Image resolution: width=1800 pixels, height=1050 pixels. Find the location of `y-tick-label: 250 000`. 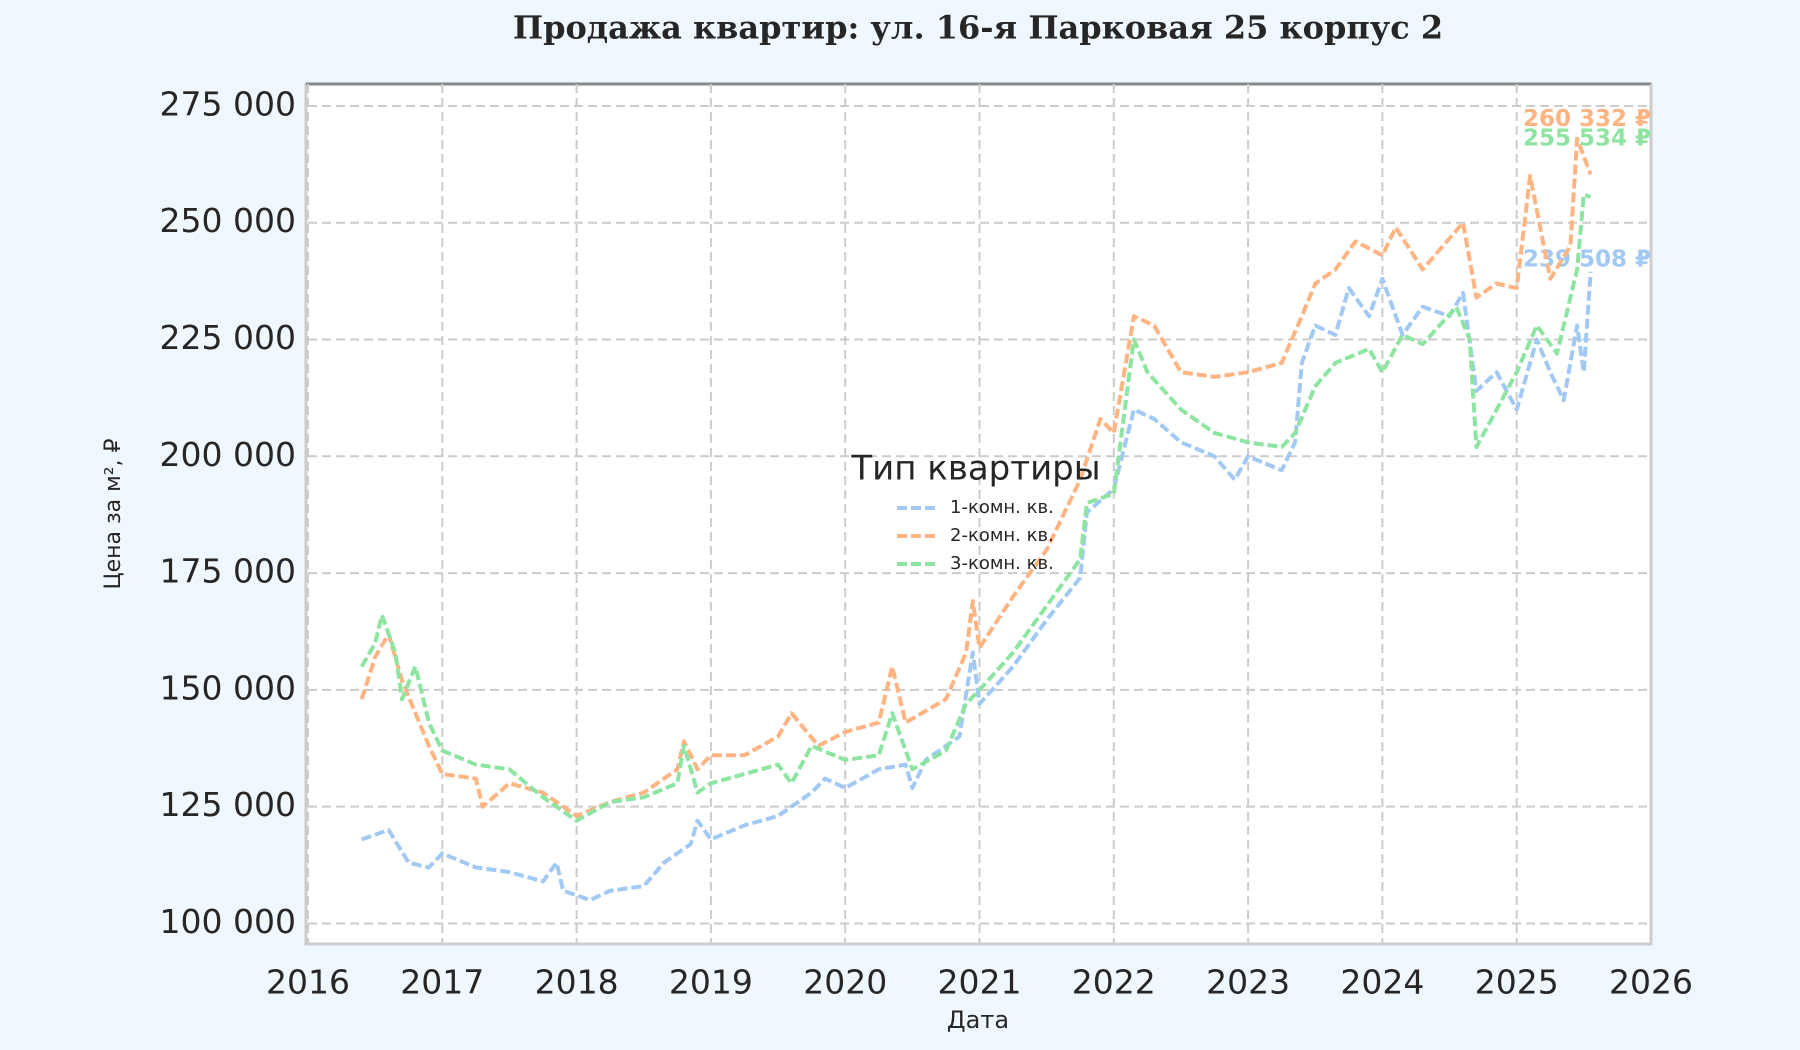

y-tick-label: 250 000 is located at coordinates (228, 220).